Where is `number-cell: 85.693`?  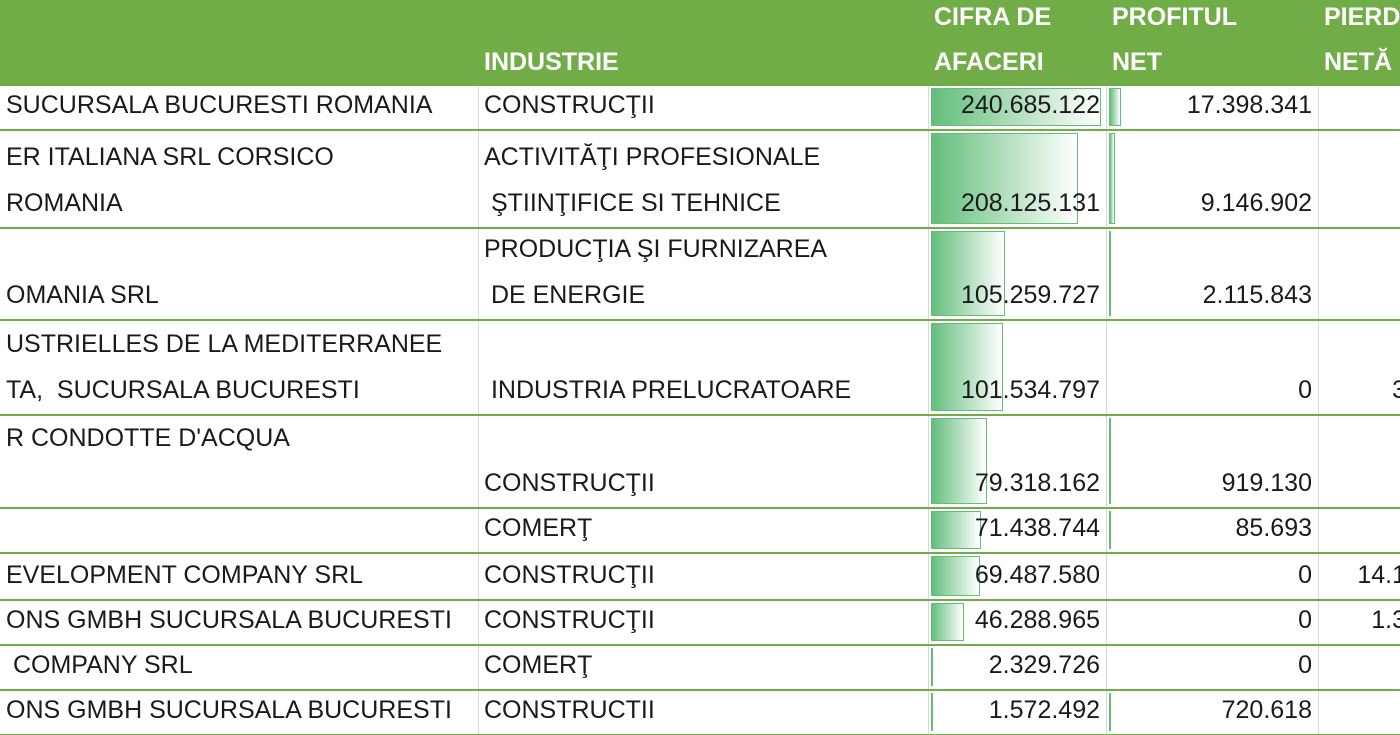
number-cell: 85.693 is located at coordinates (1273, 528).